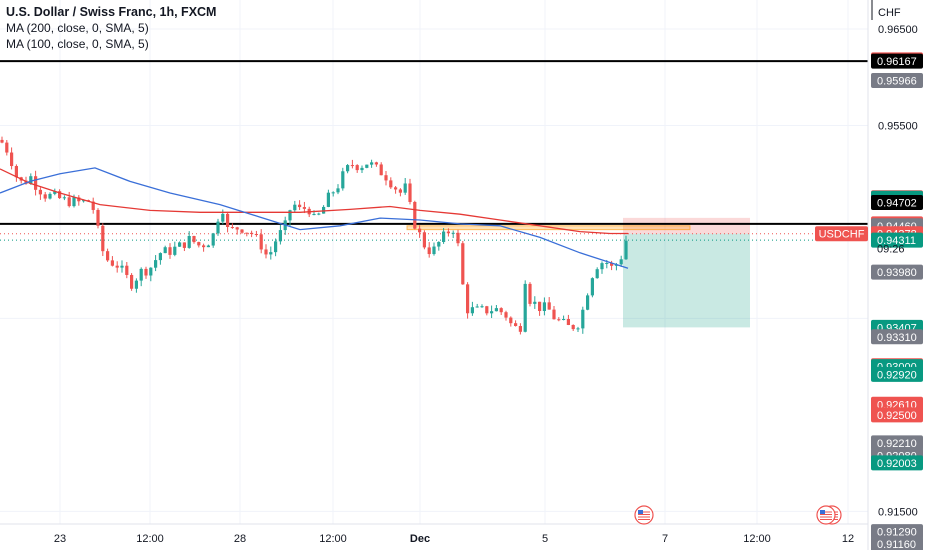 The height and width of the screenshot is (550, 932). I want to click on price-tag-label: 0.92003, so click(897, 464).